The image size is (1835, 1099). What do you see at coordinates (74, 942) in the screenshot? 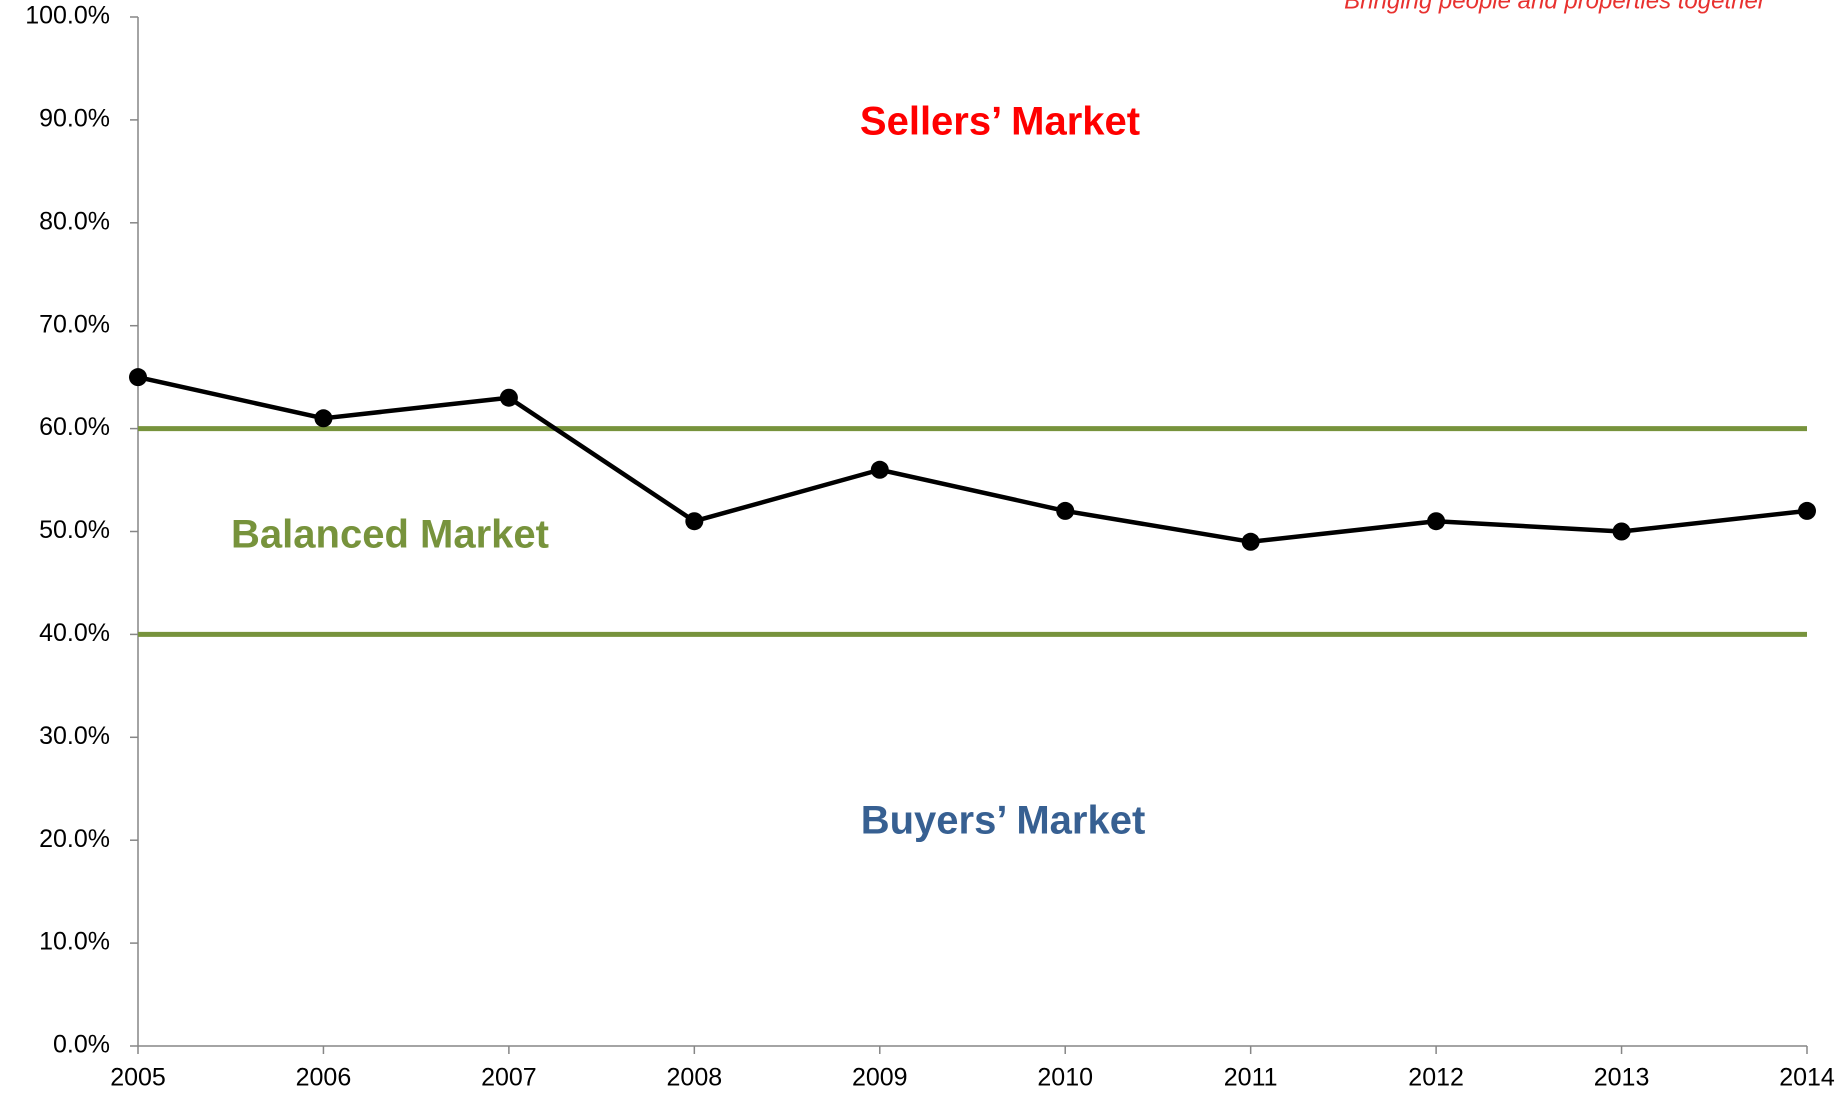
I see `y-tick-label: 10.0%` at bounding box center [74, 942].